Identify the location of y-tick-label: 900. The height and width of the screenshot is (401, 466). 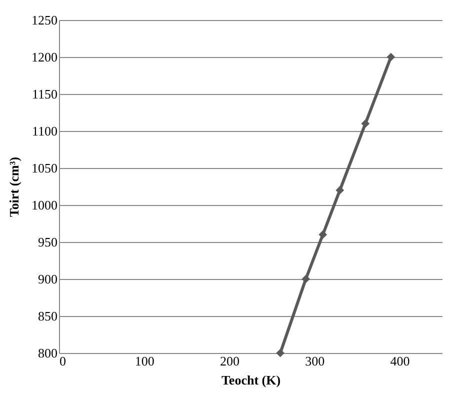
(48, 279).